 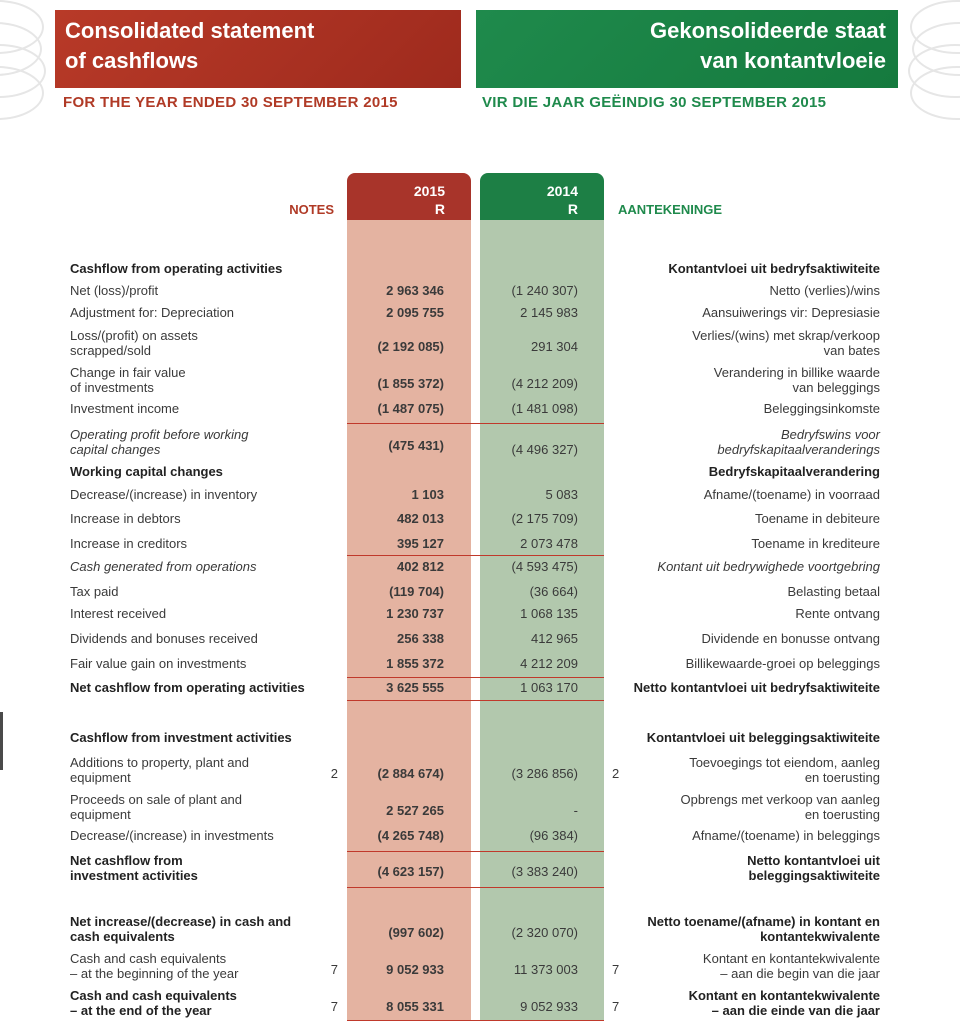 I want to click on row-label-english-line1: Tax paid, so click(x=94, y=591).